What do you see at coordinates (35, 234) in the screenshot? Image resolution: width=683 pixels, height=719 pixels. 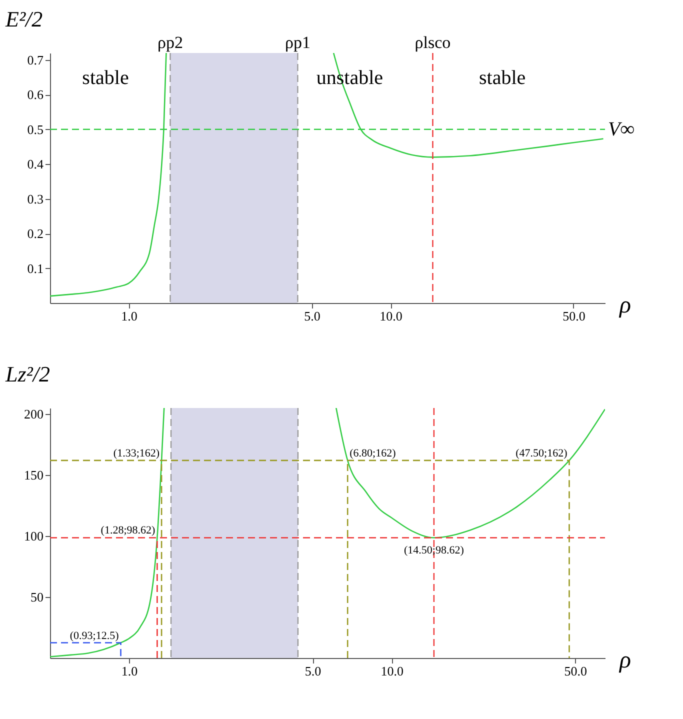 I see `y-tick-label: 0.2` at bounding box center [35, 234].